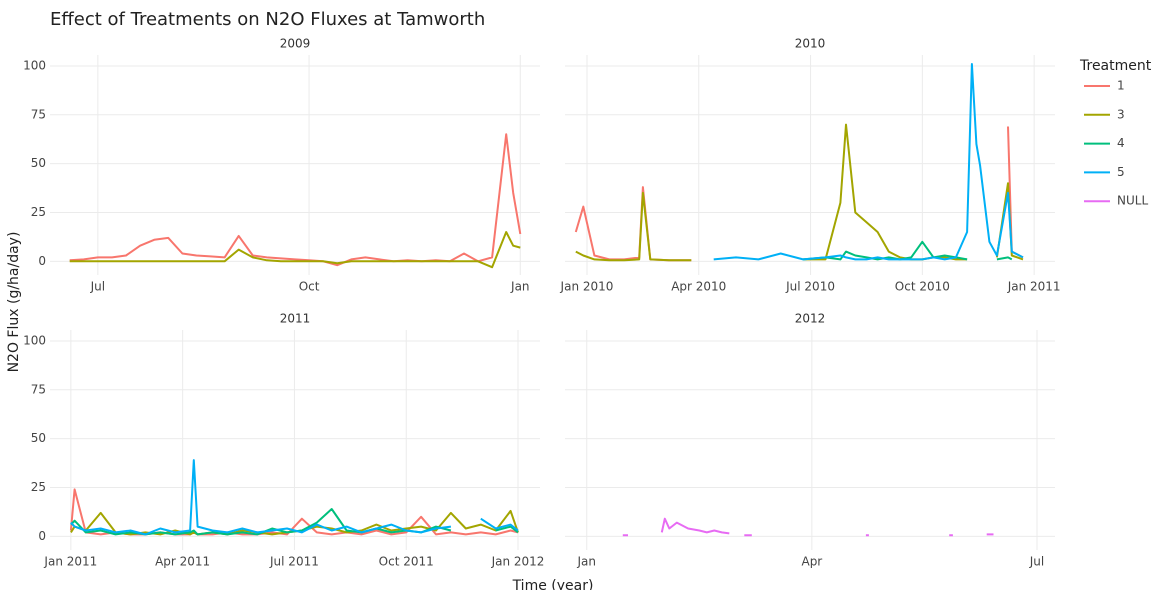 Image resolution: width=1163 pixels, height=590 pixels. Describe the element at coordinates (810, 44) in the screenshot. I see `facet-title: 2010` at that location.